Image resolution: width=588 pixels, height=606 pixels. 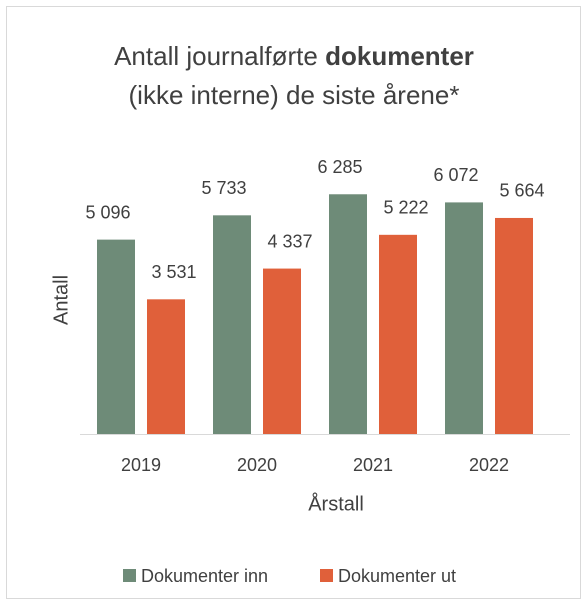 What do you see at coordinates (336, 503) in the screenshot?
I see `x-axis-title: Årstall` at bounding box center [336, 503].